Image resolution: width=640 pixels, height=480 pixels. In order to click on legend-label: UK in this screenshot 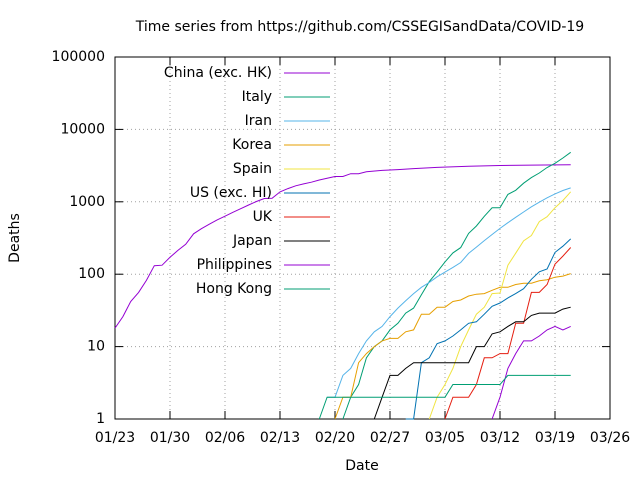, I will do `click(263, 217)`.